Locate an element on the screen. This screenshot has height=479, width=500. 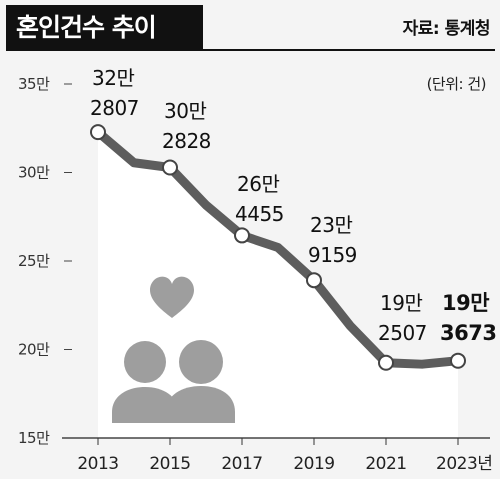
y-tick-label: 30만 is located at coordinates (34, 173).